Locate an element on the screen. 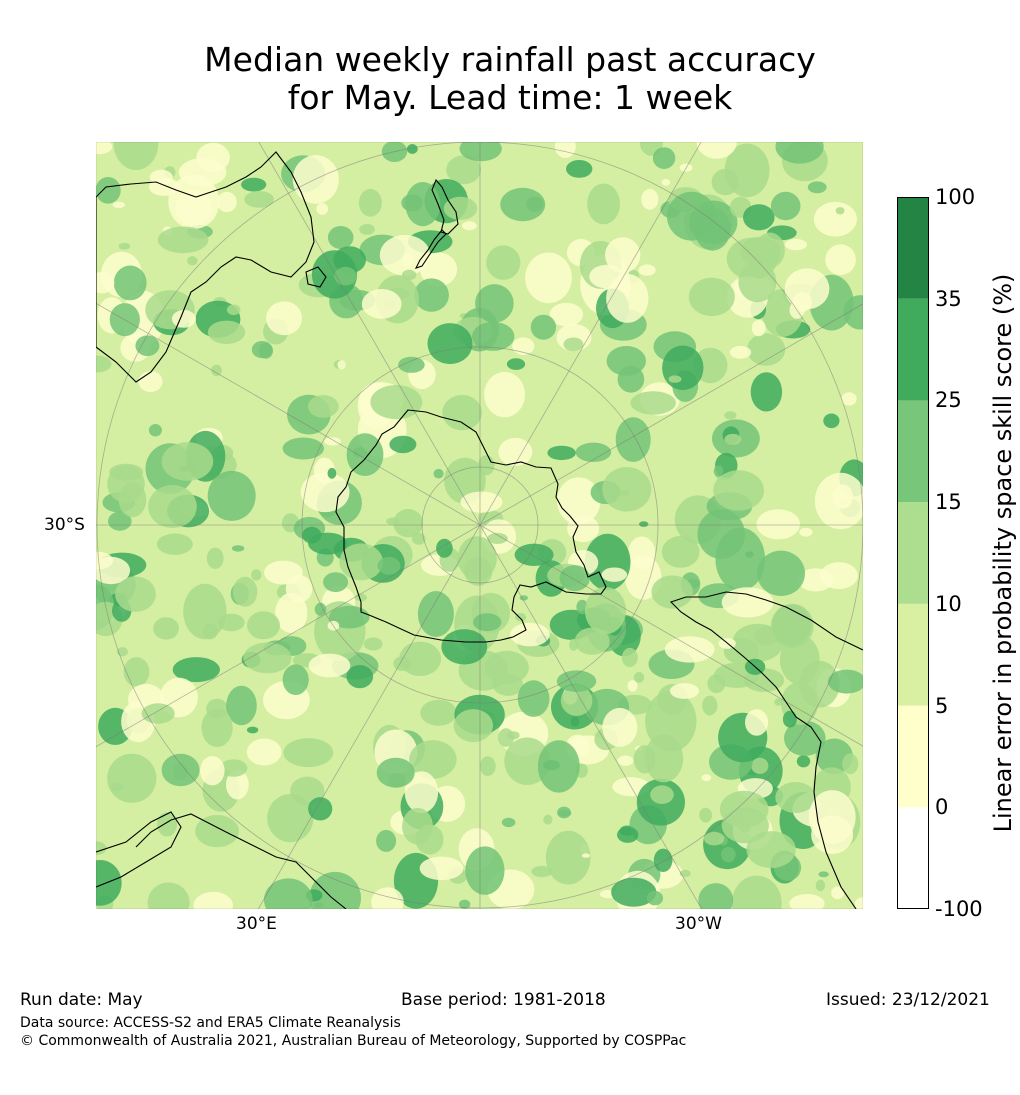 This screenshot has width=1020, height=1095. tasmania-coast is located at coordinates (316, 277).